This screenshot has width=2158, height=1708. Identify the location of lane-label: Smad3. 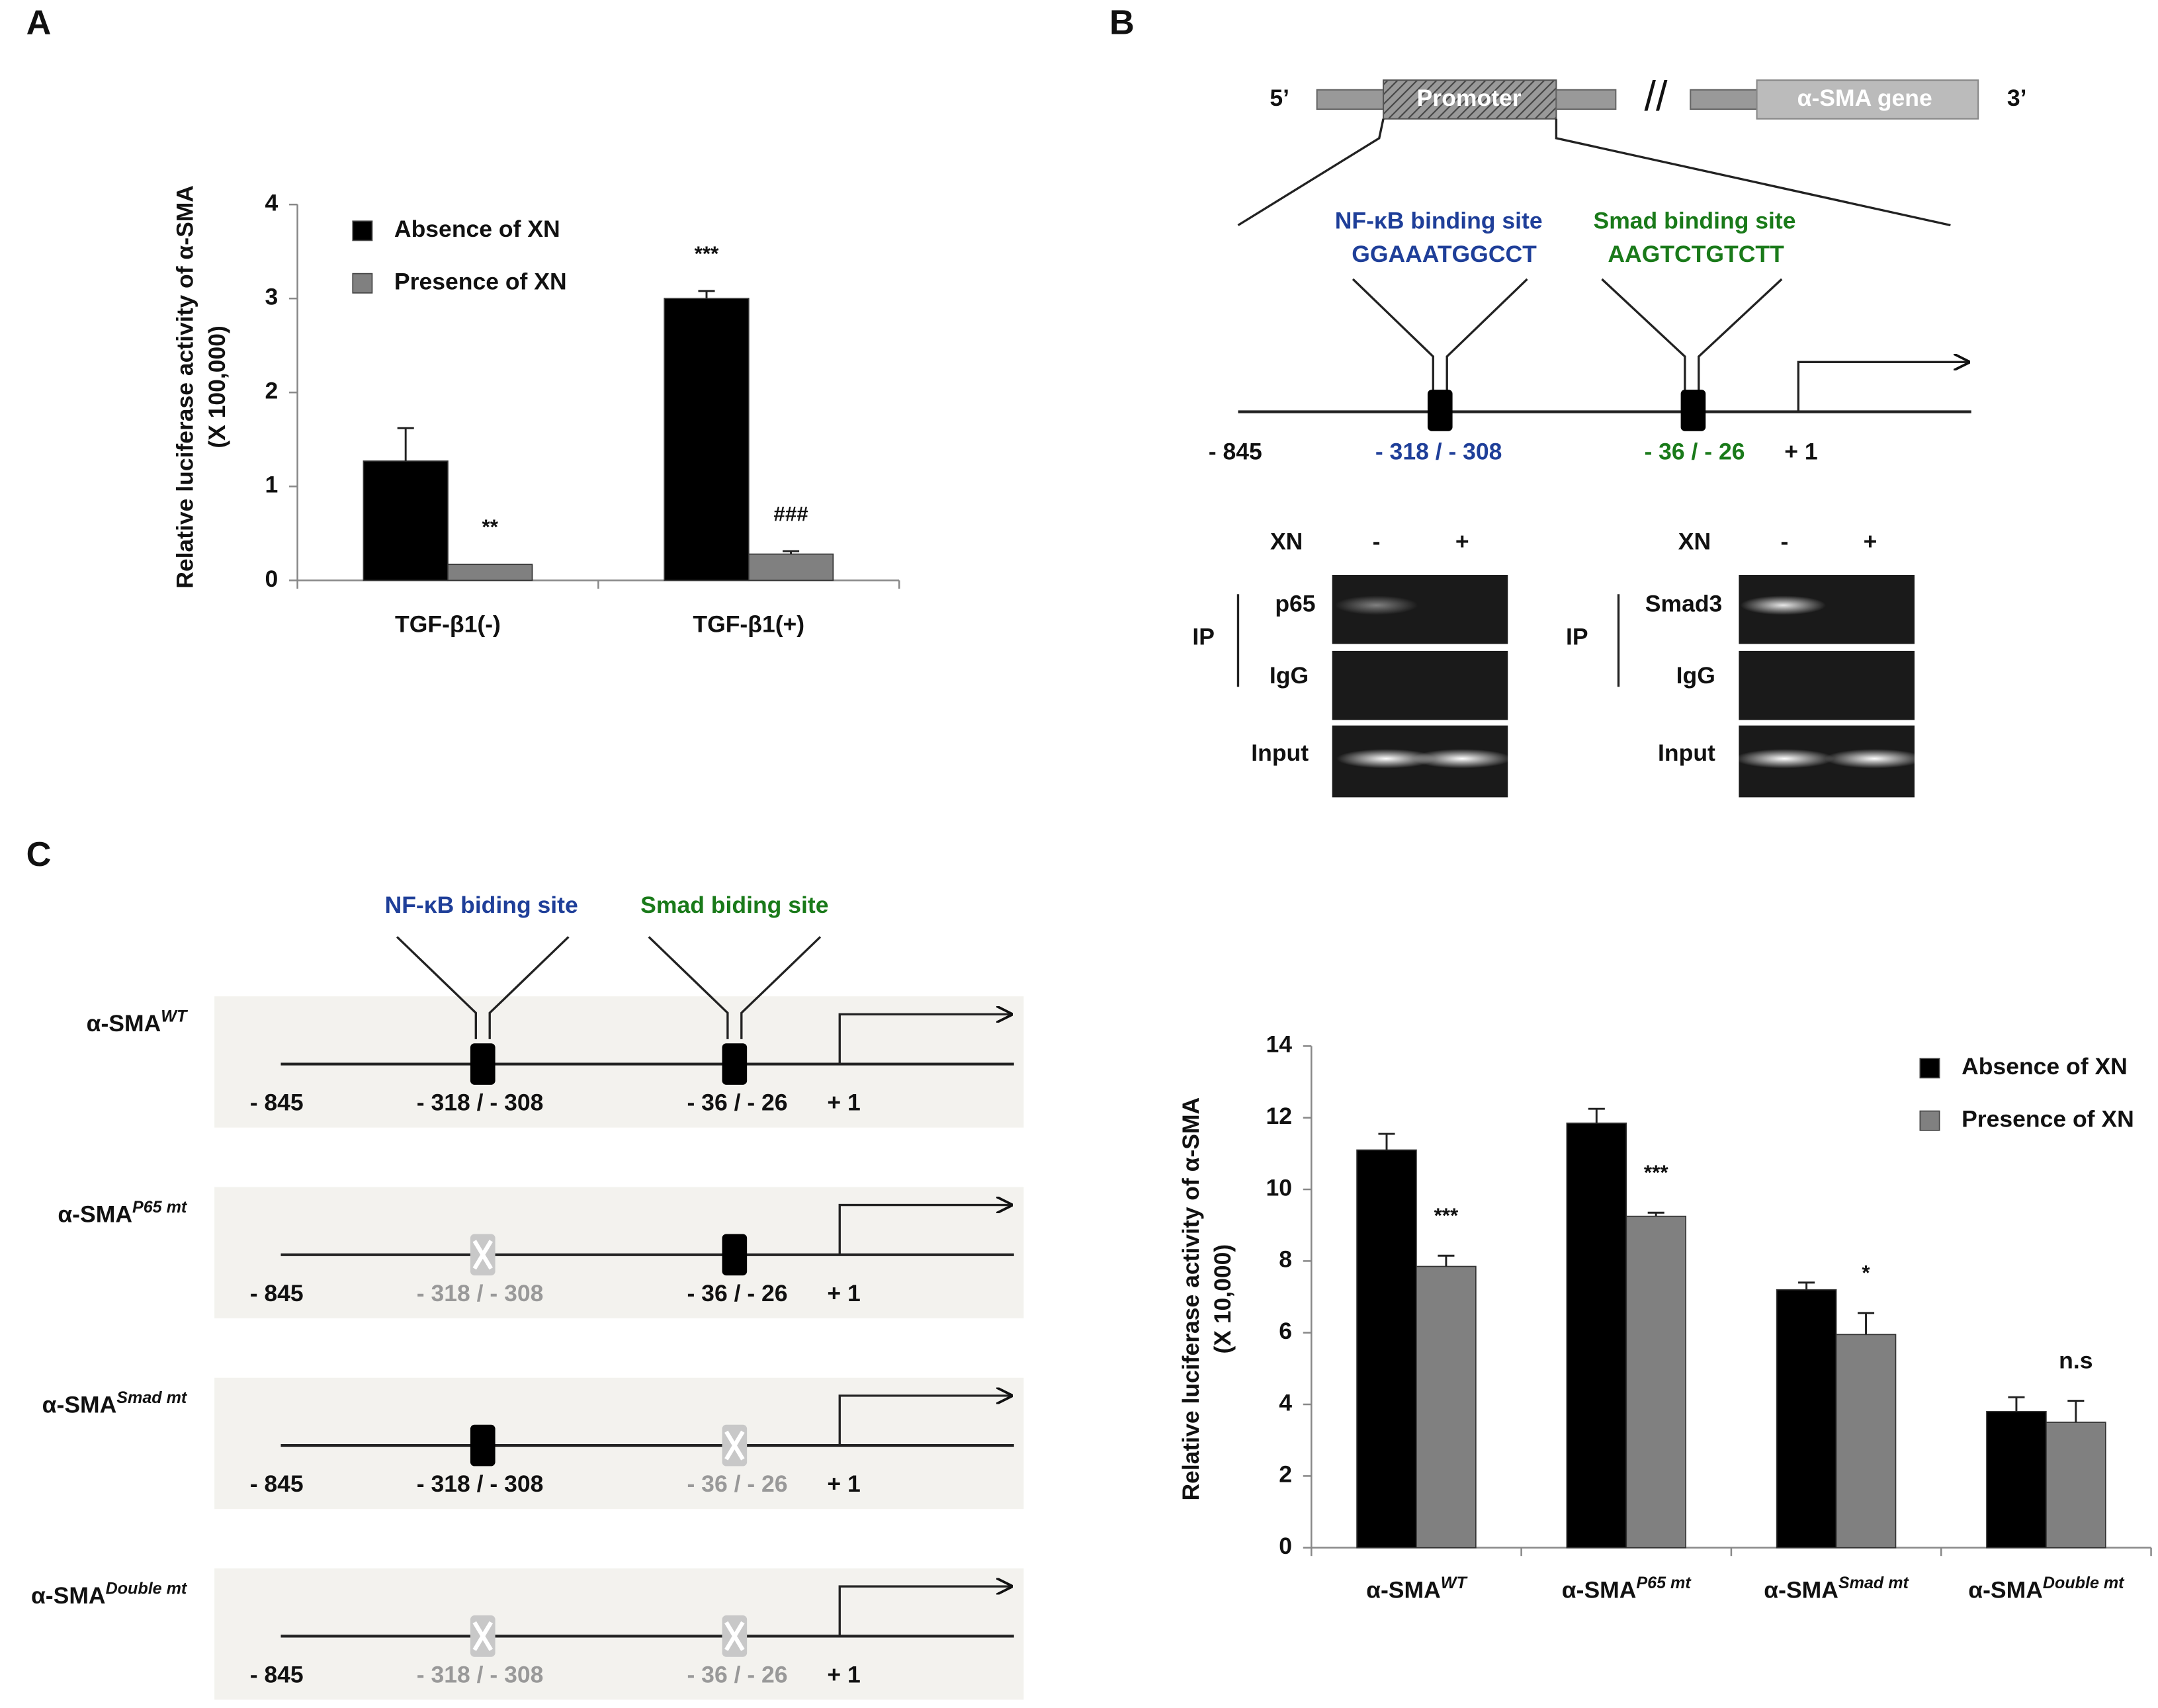
(1684, 603).